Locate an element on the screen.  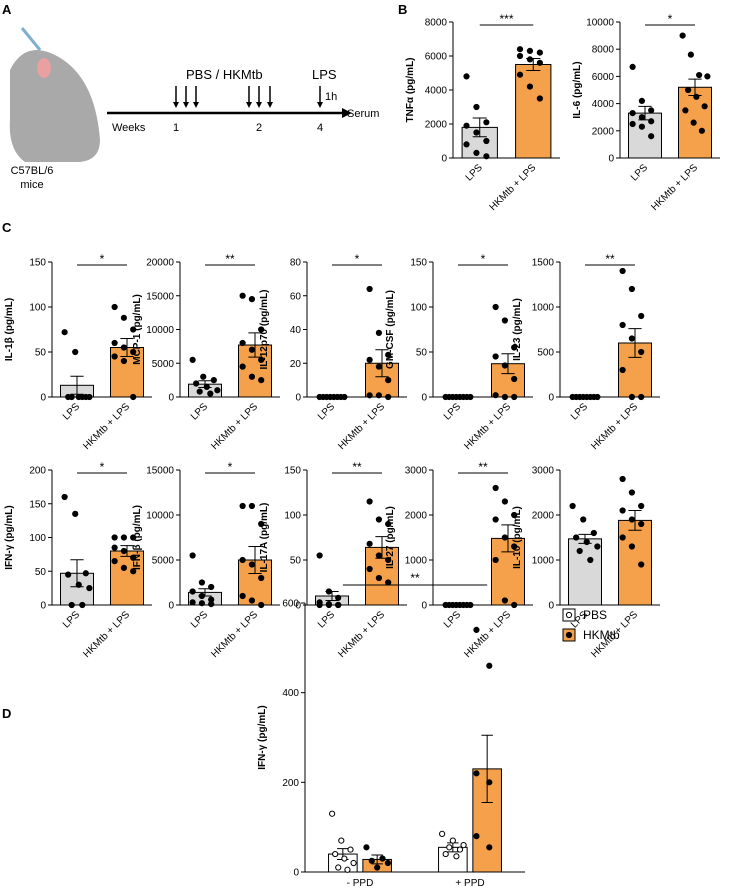
y-tick-label: 1000 is located at coordinates (543, 561).